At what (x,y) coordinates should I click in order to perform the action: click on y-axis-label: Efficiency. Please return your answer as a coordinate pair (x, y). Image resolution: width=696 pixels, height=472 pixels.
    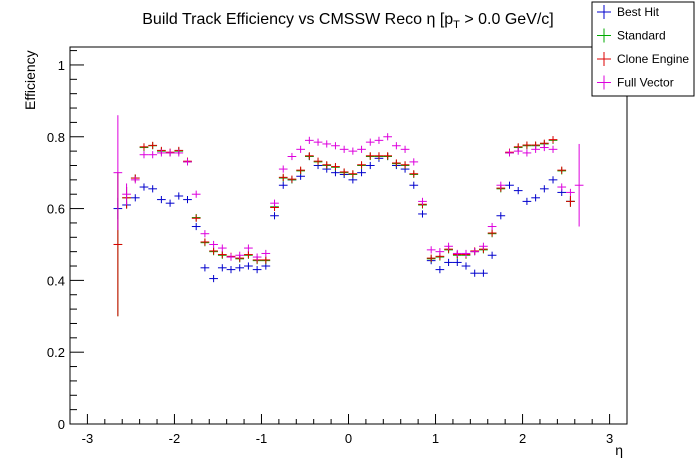
    Looking at the image, I should click on (30, 80).